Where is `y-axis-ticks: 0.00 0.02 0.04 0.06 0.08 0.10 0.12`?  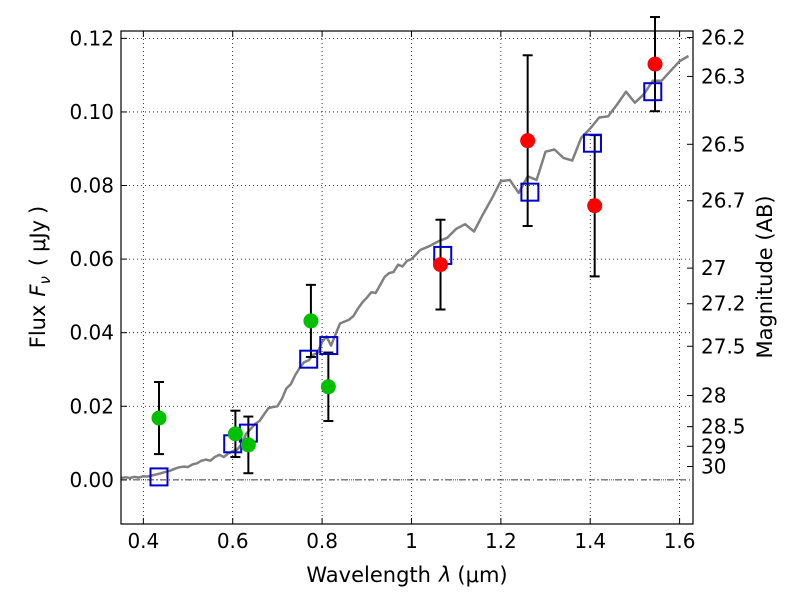
y-axis-ticks: 0.00 0.02 0.04 0.06 0.08 0.10 0.12 is located at coordinates (98, 259).